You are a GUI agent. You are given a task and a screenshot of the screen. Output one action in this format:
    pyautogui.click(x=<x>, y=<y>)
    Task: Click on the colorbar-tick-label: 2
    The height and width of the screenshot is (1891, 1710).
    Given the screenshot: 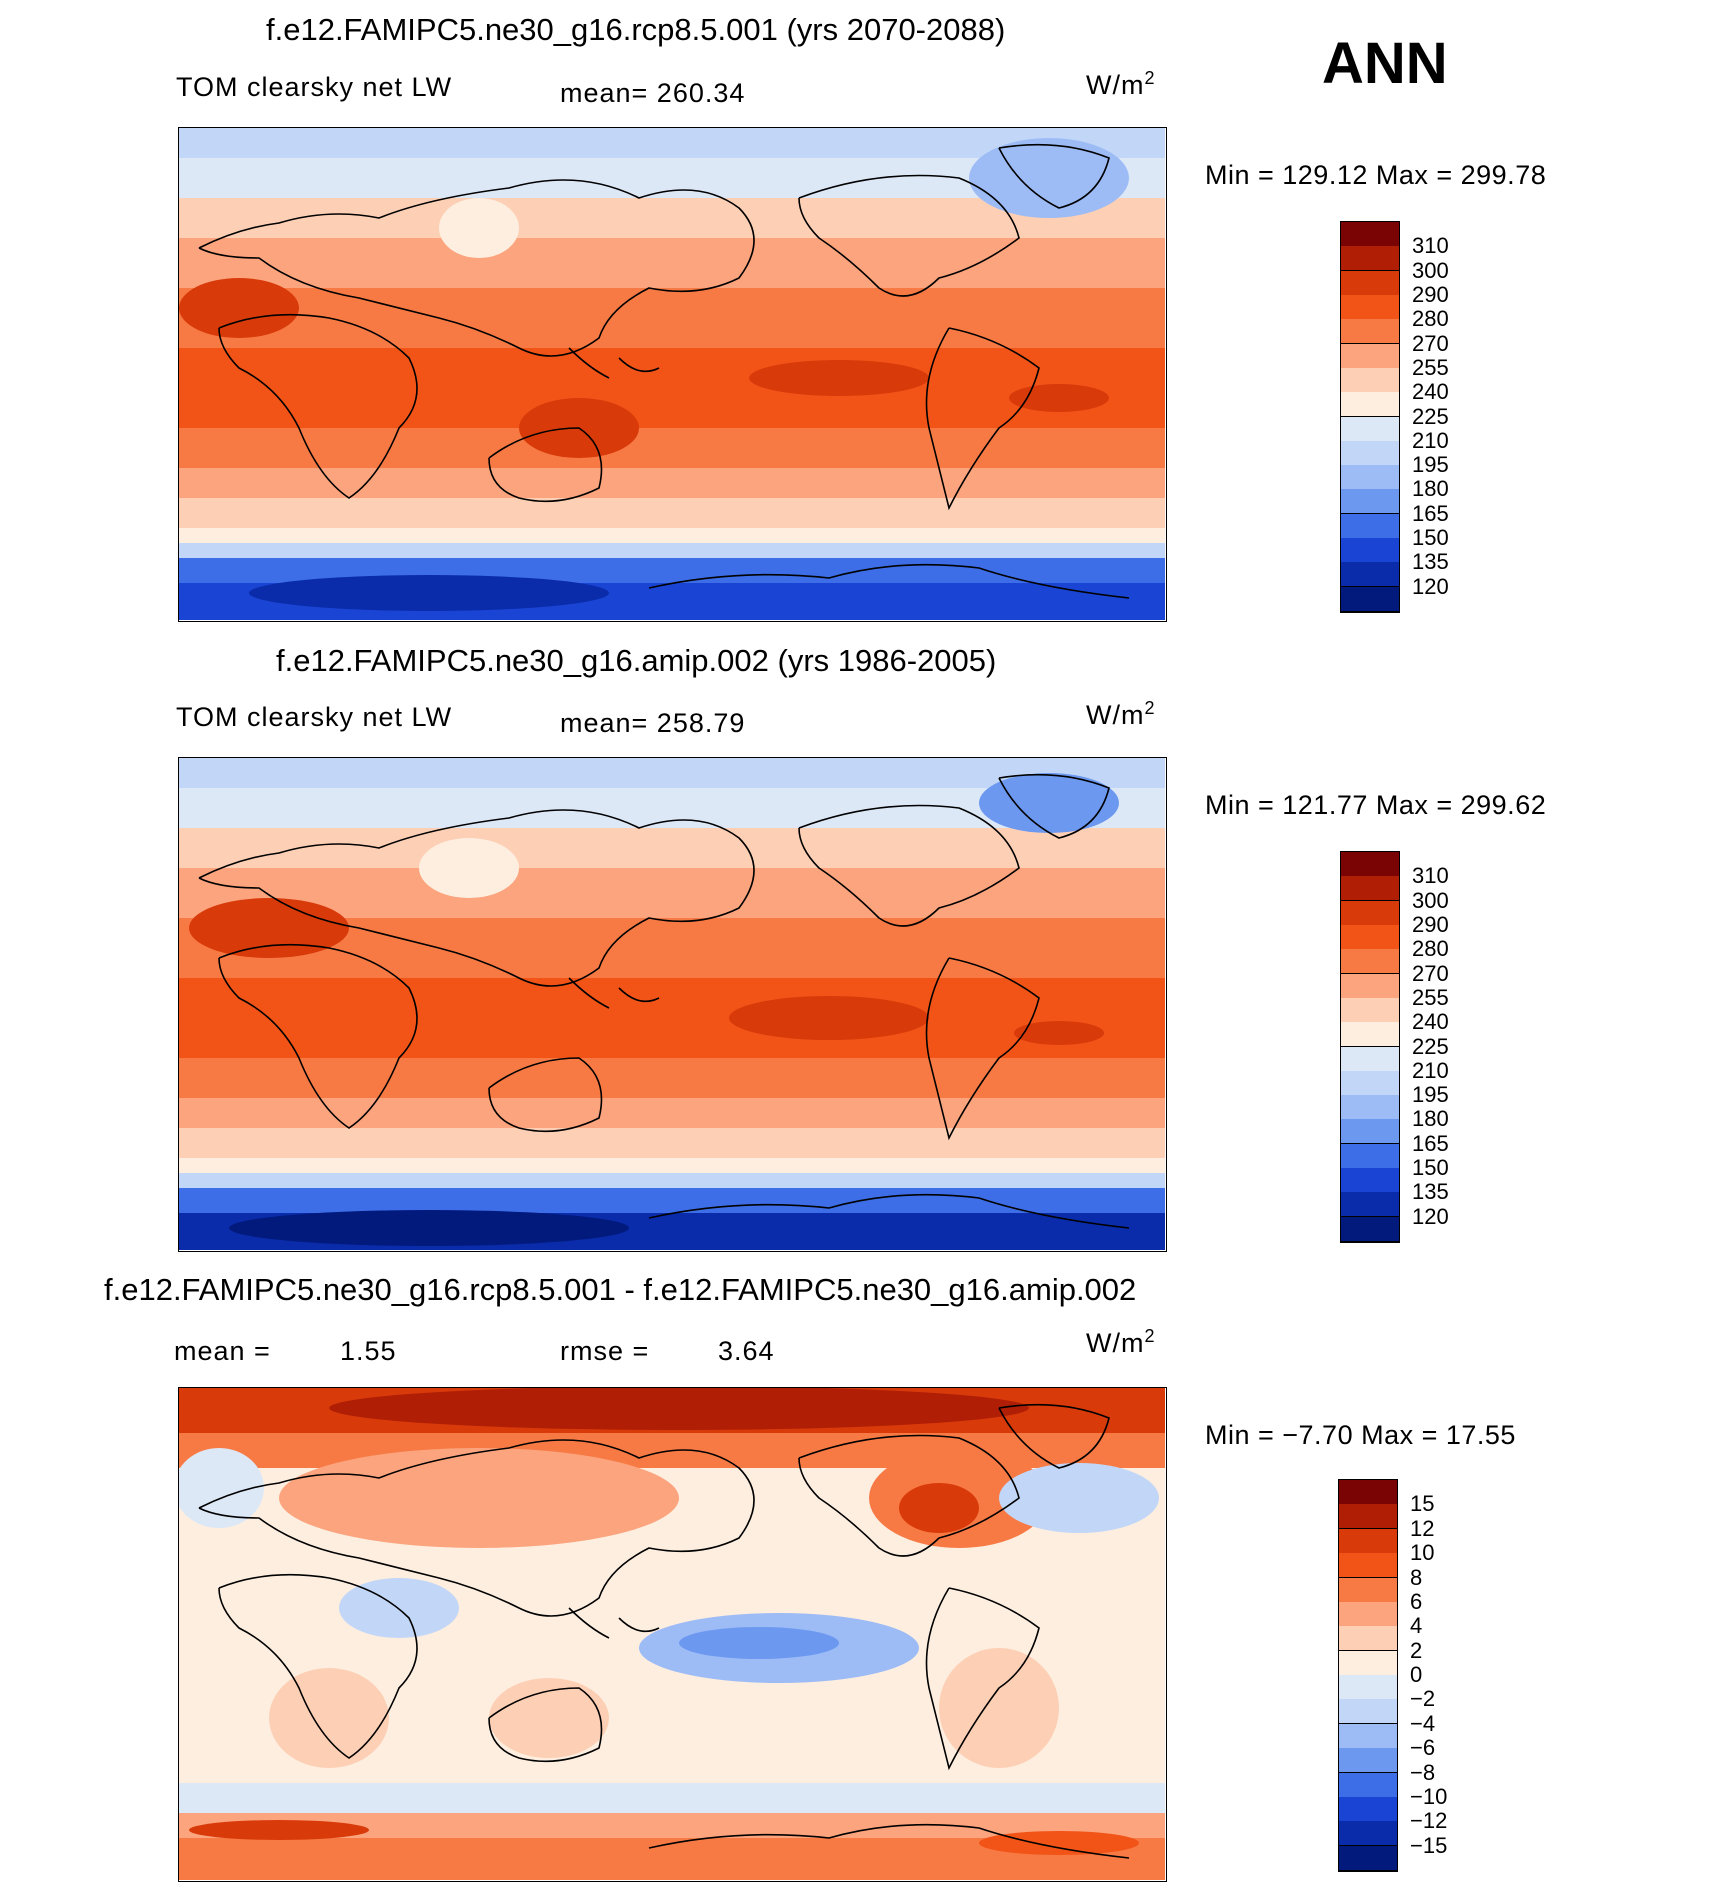 What is the action you would take?
    pyautogui.click(x=1416, y=1650)
    